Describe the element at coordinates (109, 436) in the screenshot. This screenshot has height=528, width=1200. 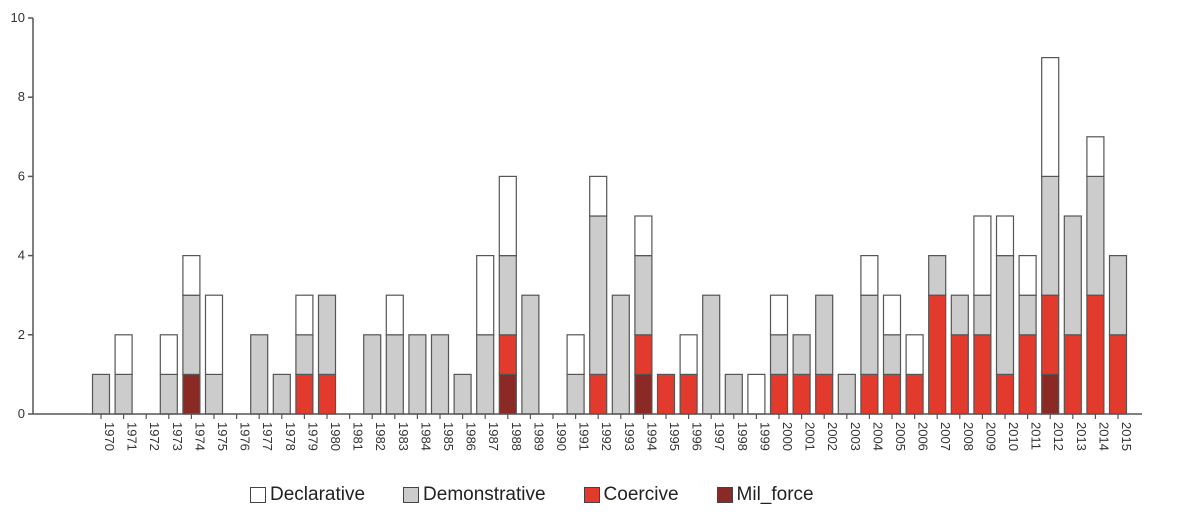
I see `x-tick-label-1970: 1970` at that location.